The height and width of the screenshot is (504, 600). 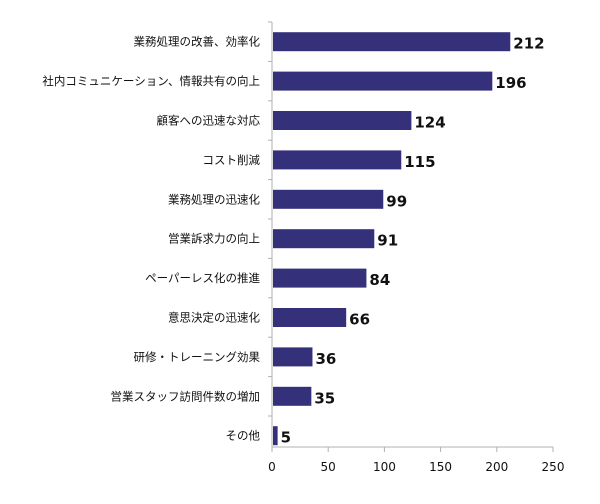 What do you see at coordinates (379, 280) in the screenshot?
I see `value-label: 84` at bounding box center [379, 280].